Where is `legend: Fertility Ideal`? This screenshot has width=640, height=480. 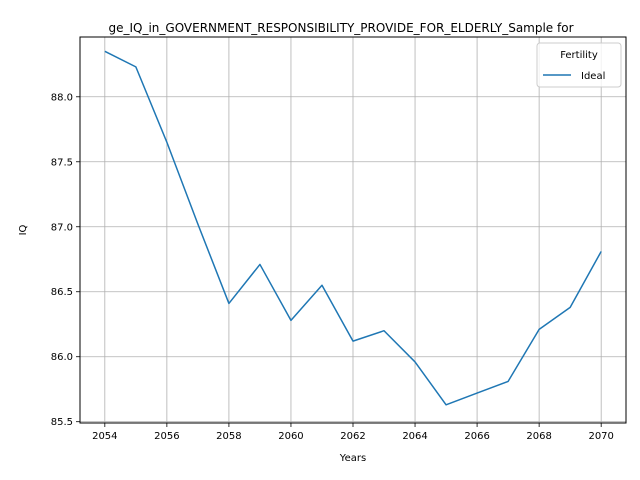
legend: Fertility Ideal is located at coordinates (579, 65).